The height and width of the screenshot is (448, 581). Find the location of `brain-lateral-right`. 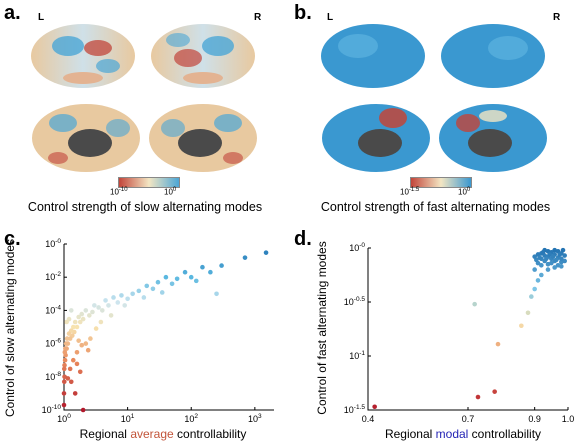

brain-lateral-right is located at coordinates (493, 56).